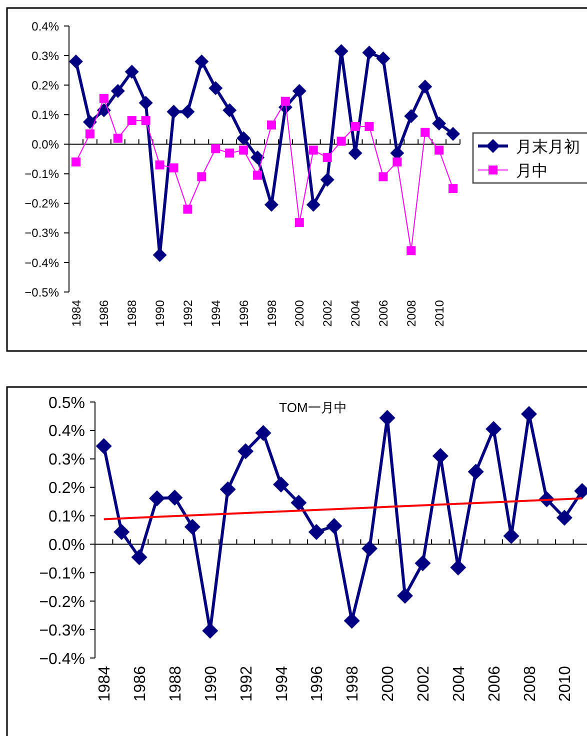 This screenshot has height=736, width=587. Describe the element at coordinates (66, 517) in the screenshot. I see `y-tick-label: 0.1%` at that location.